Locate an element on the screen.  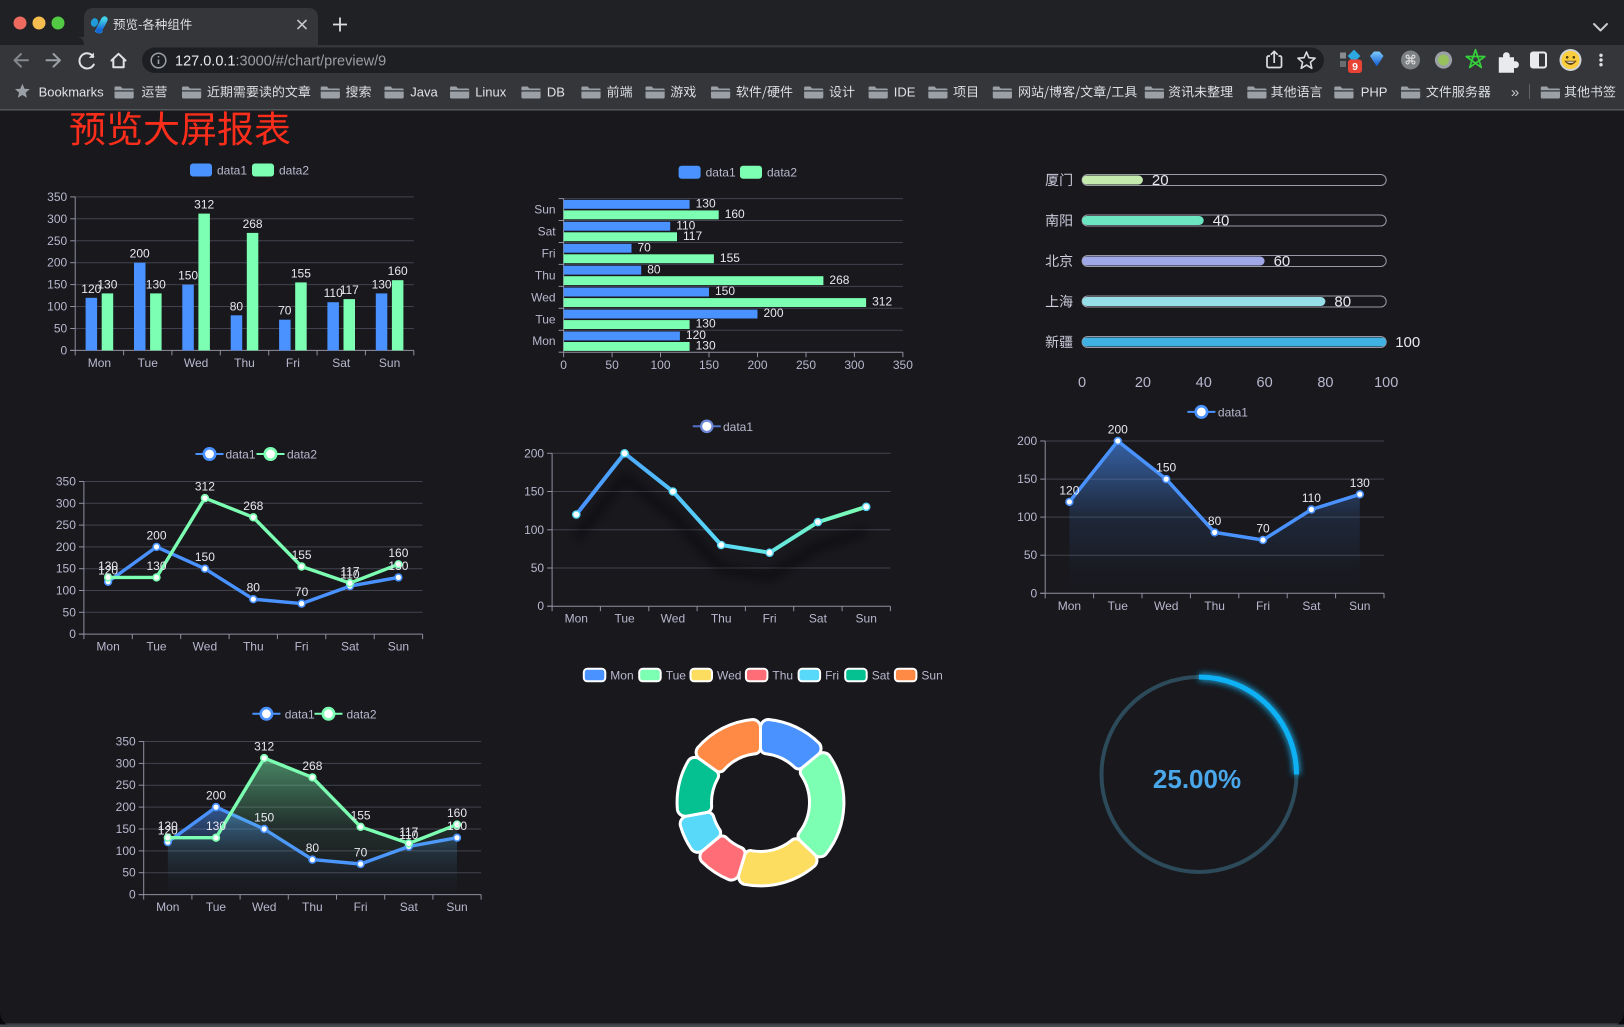
svg-text:127.0.0.1:3000/#/chart/preview: 127.0.0.1:3000/#/chart/preview/9 is located at coordinates (280, 62).